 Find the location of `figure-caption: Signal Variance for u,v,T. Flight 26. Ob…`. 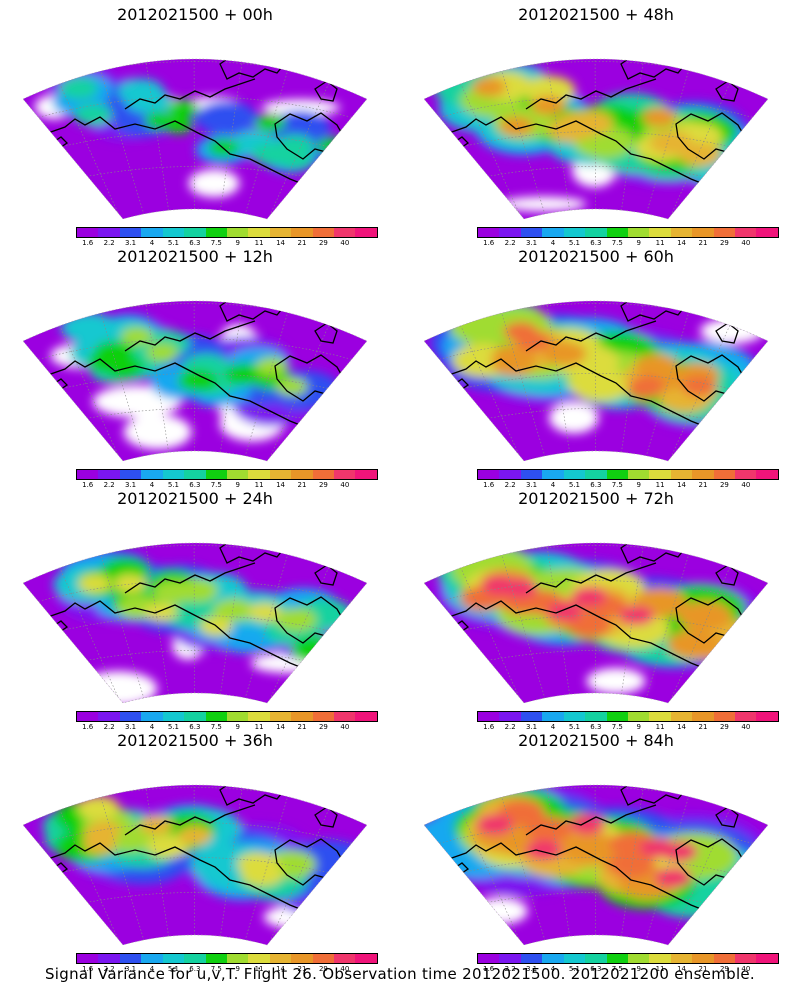

figure-caption: Signal Variance for u,v,T. Flight 26. Ob… is located at coordinates (400, 974).